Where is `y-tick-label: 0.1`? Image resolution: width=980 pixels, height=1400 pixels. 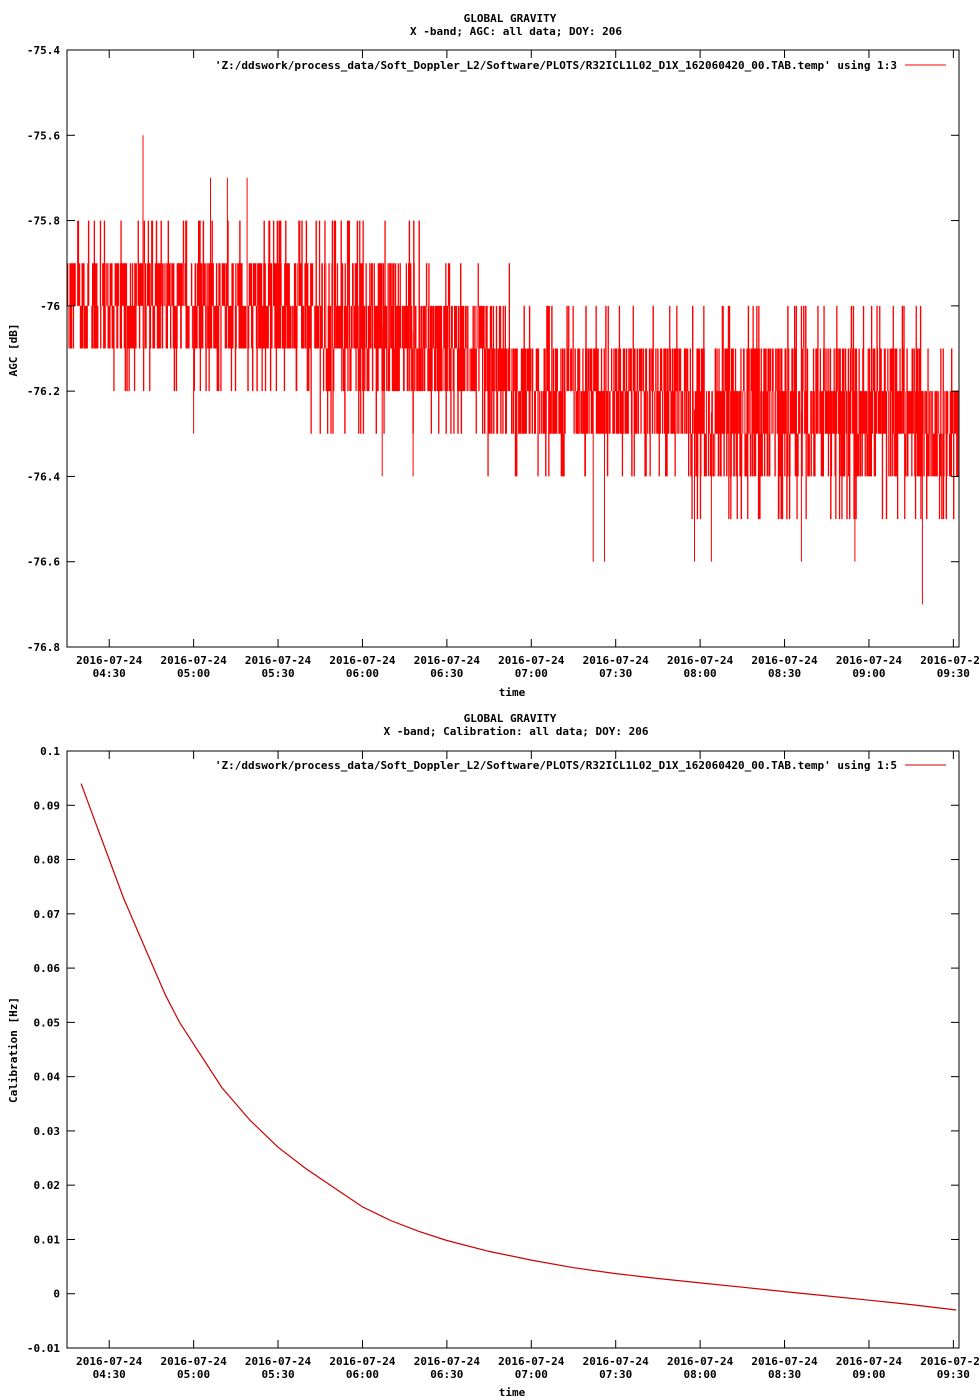 y-tick-label: 0.1 is located at coordinates (50, 751).